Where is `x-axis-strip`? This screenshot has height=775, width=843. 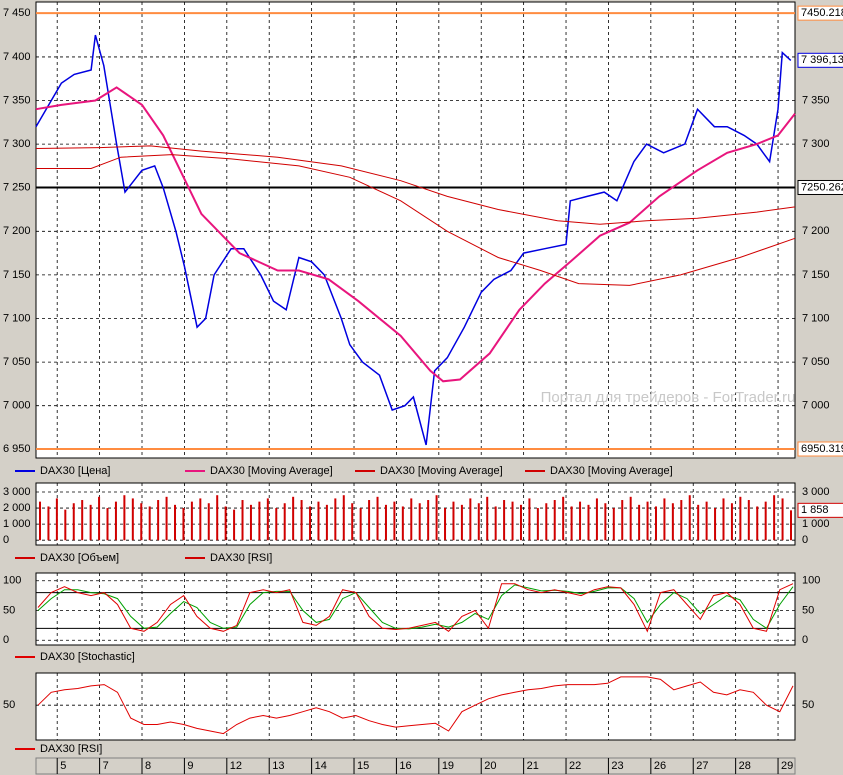
x-axis-strip is located at coordinates (415, 766).